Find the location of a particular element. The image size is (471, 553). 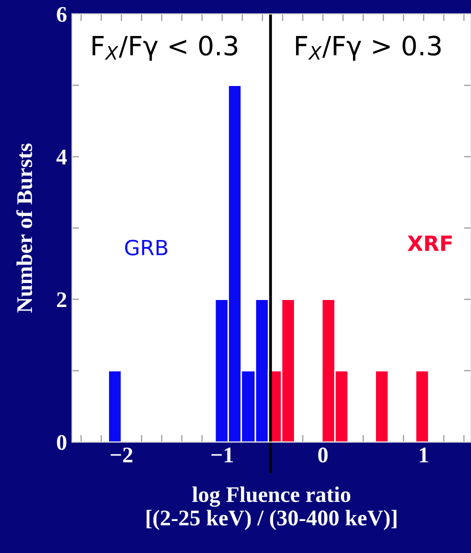

x-tick-label: 1 is located at coordinates (424, 455).